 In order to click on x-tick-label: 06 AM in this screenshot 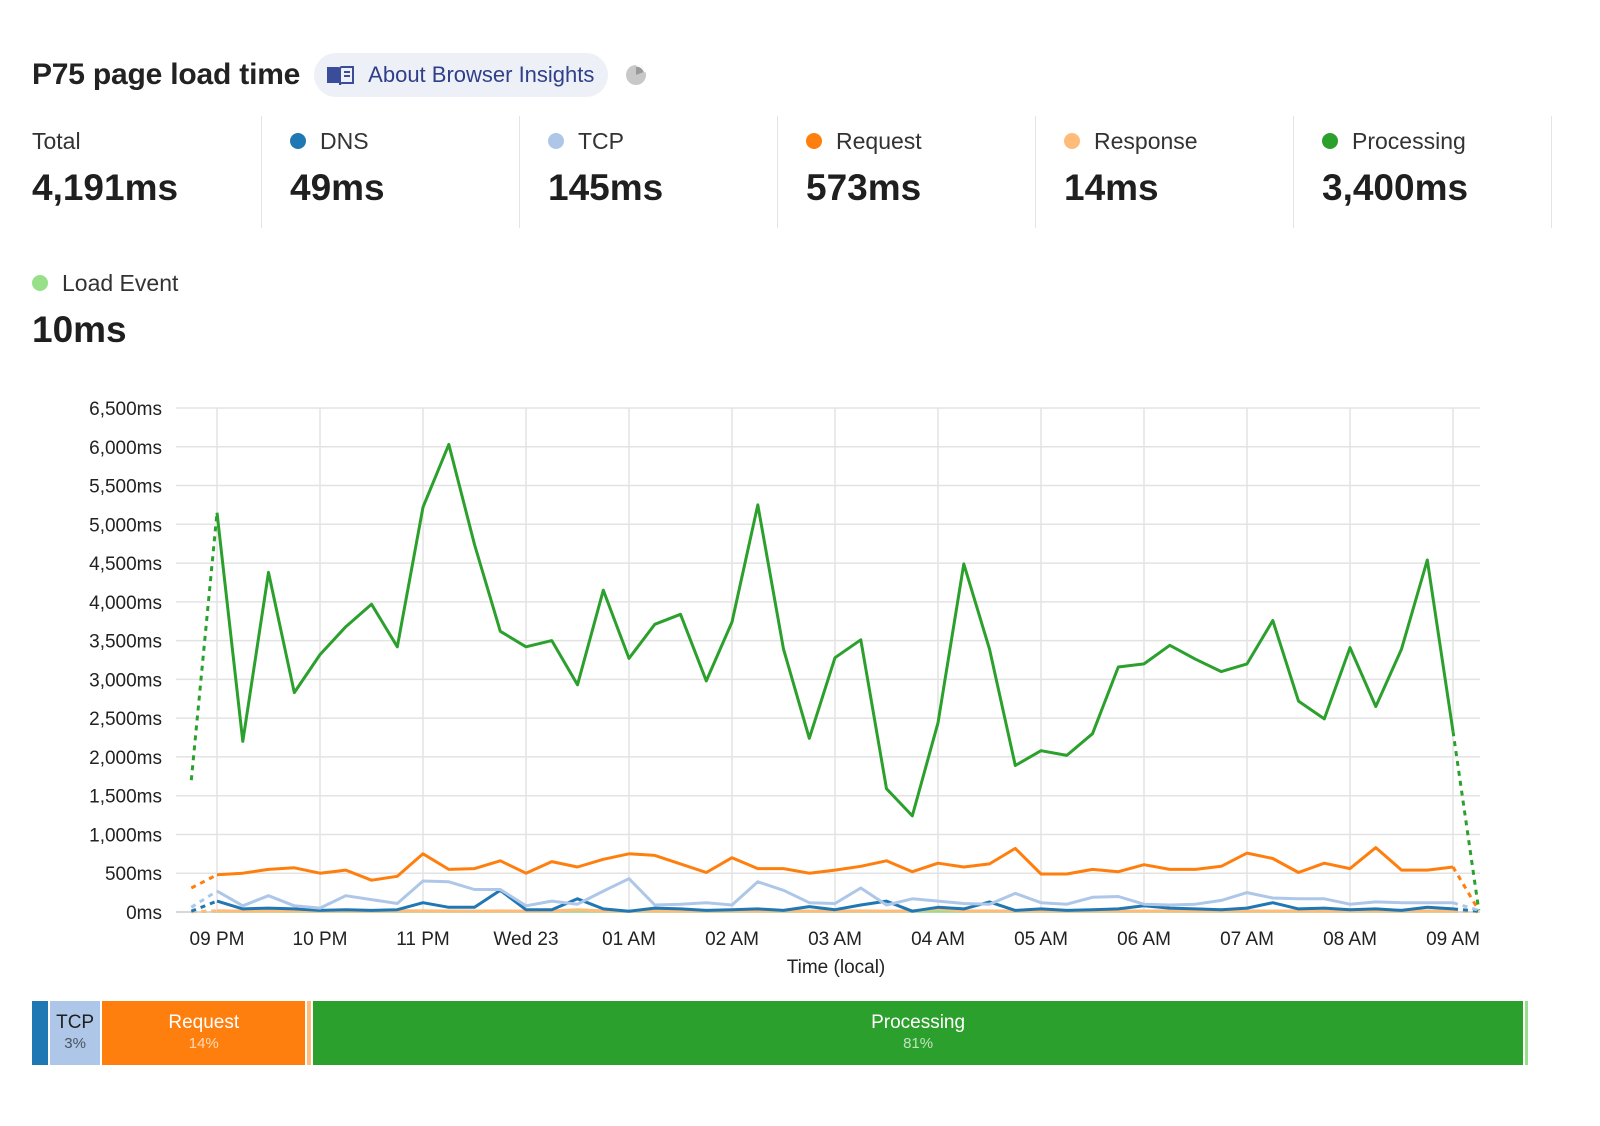, I will do `click(1144, 939)`.